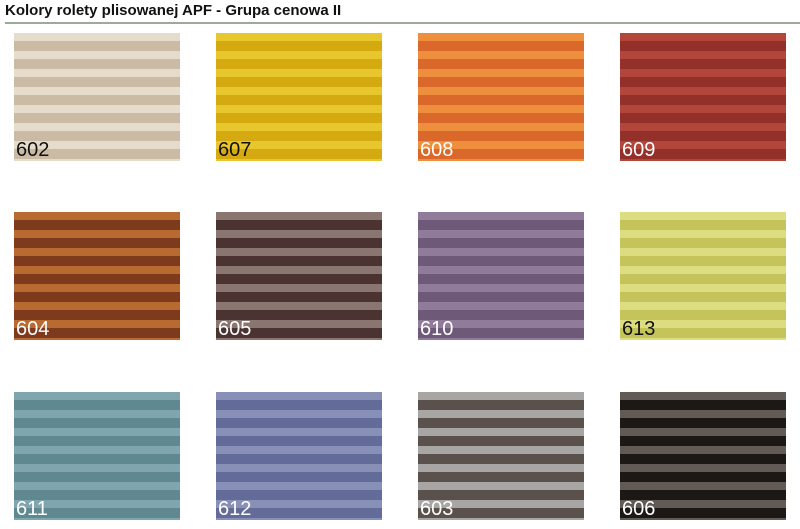  Describe the element at coordinates (97, 97) in the screenshot. I see `color-swatch-602: 602` at that location.